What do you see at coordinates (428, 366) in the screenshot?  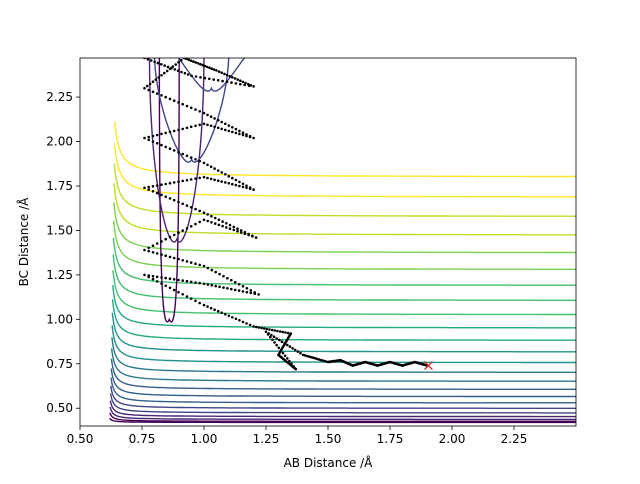 I see `end-marker` at bounding box center [428, 366].